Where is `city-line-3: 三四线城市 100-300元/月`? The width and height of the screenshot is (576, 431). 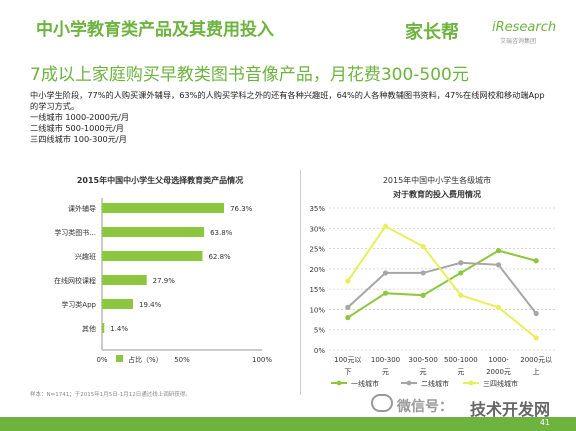
city-line-3: 三四线城市 100-300元/月 is located at coordinates (78, 139).